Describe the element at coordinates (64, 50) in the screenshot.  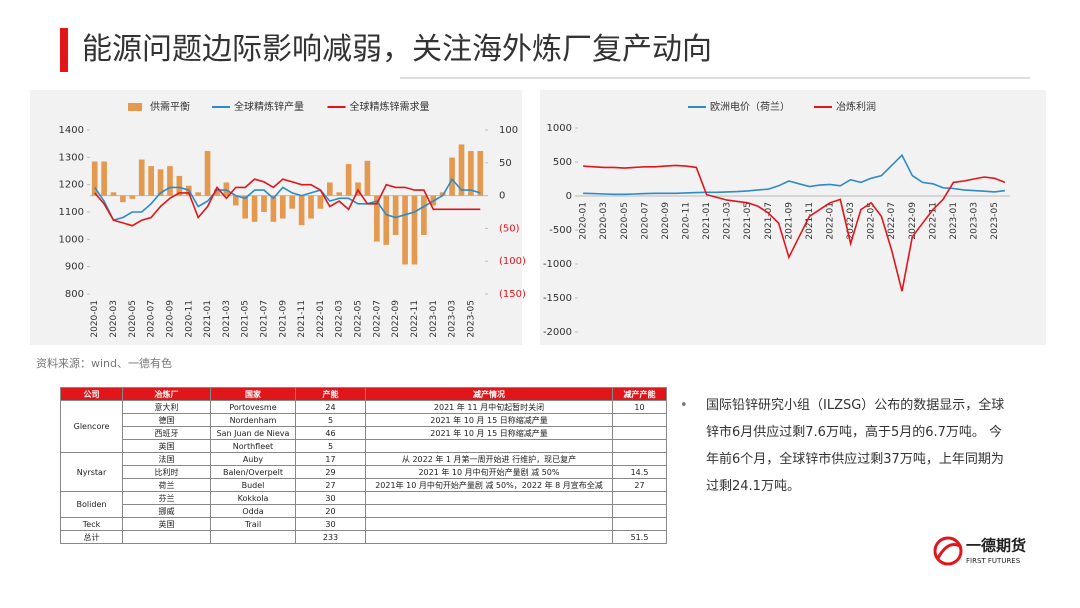
I see `title-accent` at that location.